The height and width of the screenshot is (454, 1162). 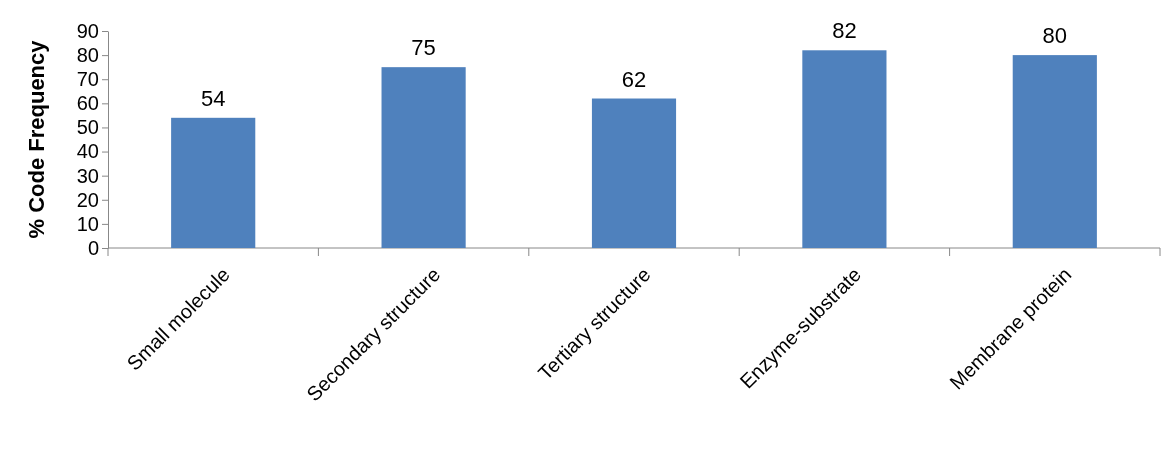 What do you see at coordinates (844, 31) in the screenshot?
I see `data-label: 82` at bounding box center [844, 31].